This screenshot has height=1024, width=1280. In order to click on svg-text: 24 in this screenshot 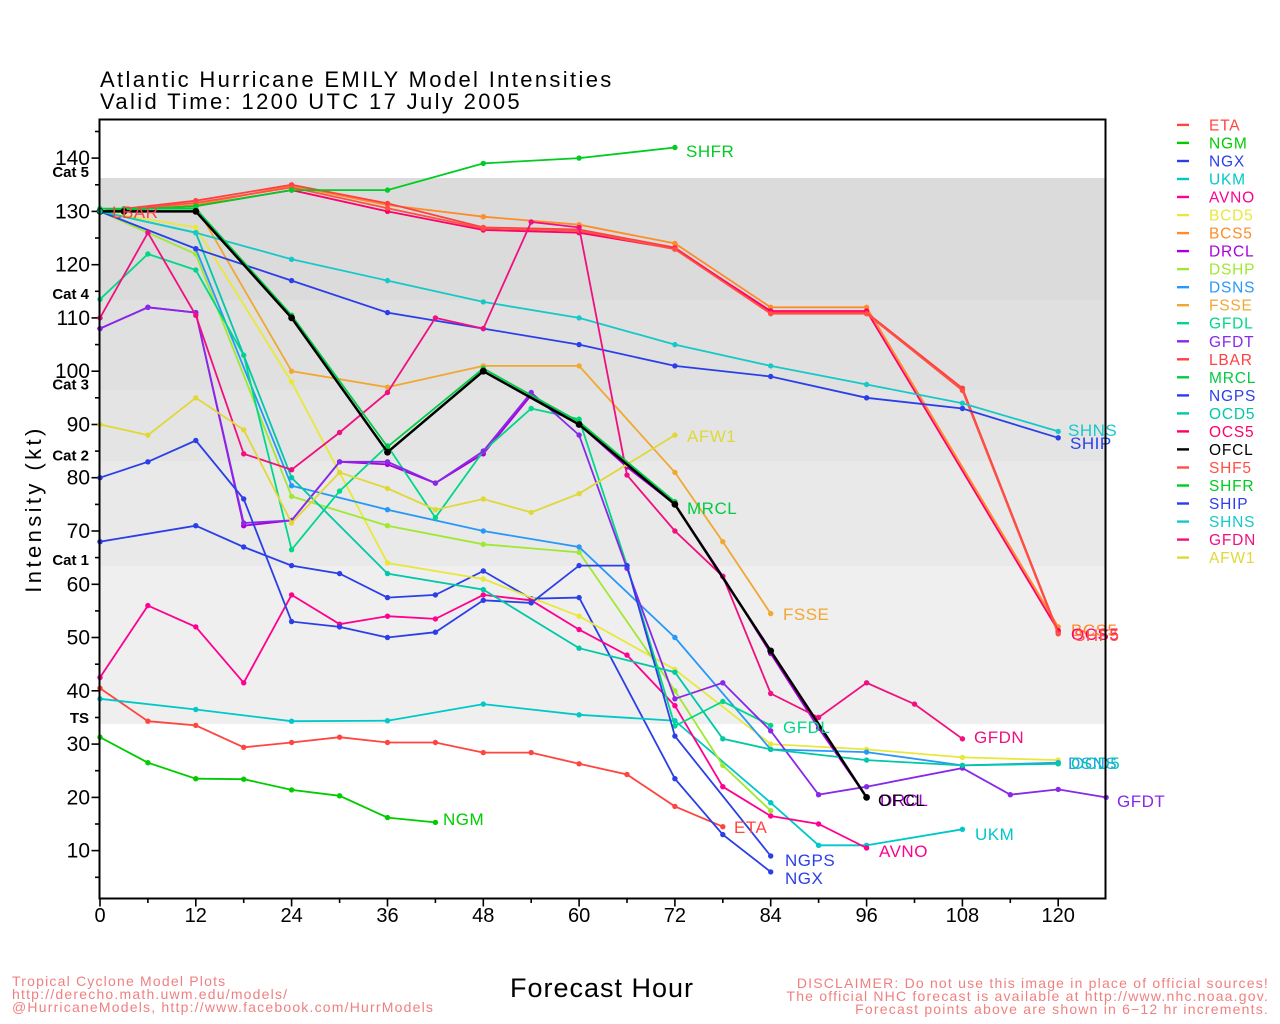, I will do `click(291, 916)`.